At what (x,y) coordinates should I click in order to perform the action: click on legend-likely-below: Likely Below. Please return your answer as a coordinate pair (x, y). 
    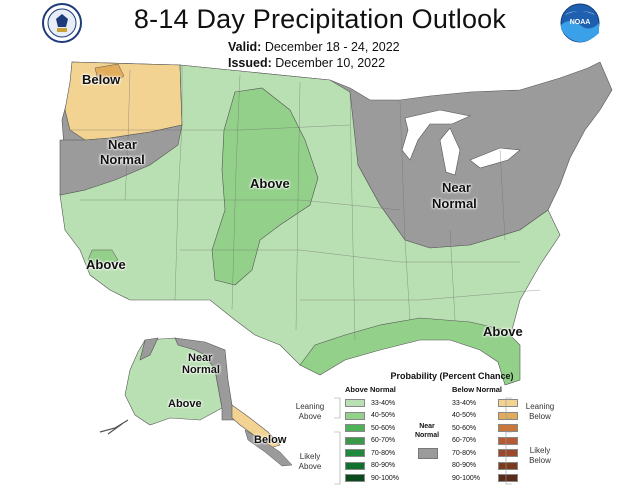
    Looking at the image, I should click on (540, 456).